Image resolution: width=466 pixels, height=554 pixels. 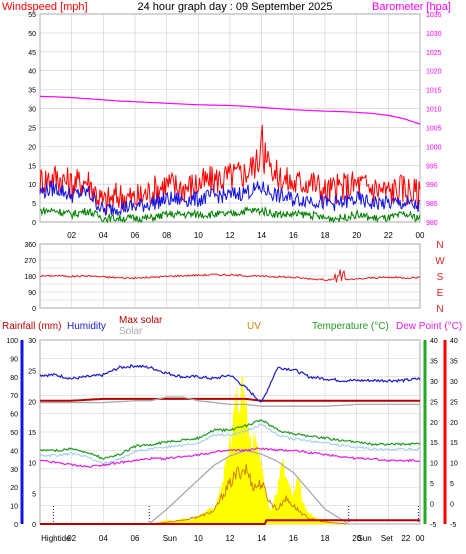 I want to click on temp-tick-label: 10, so click(x=434, y=464).